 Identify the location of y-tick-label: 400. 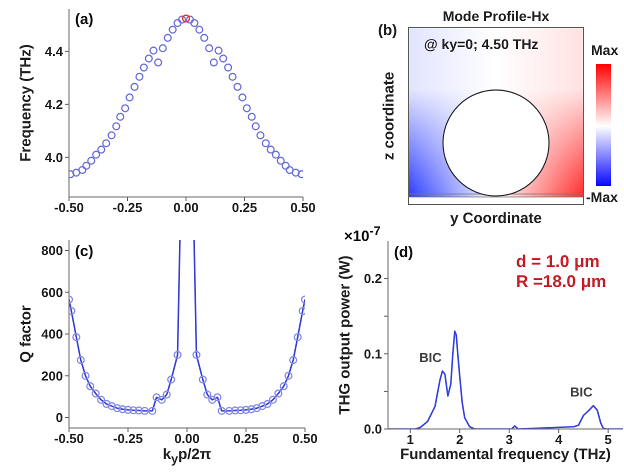
(52, 334).